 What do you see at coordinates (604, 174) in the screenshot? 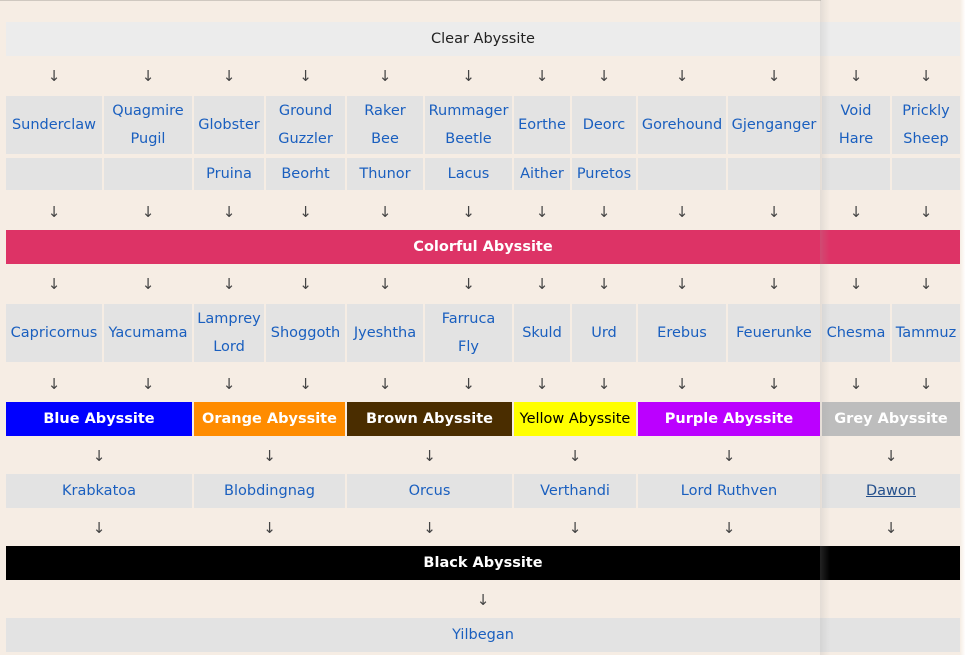
I see `monster-link: Puretos` at bounding box center [604, 174].